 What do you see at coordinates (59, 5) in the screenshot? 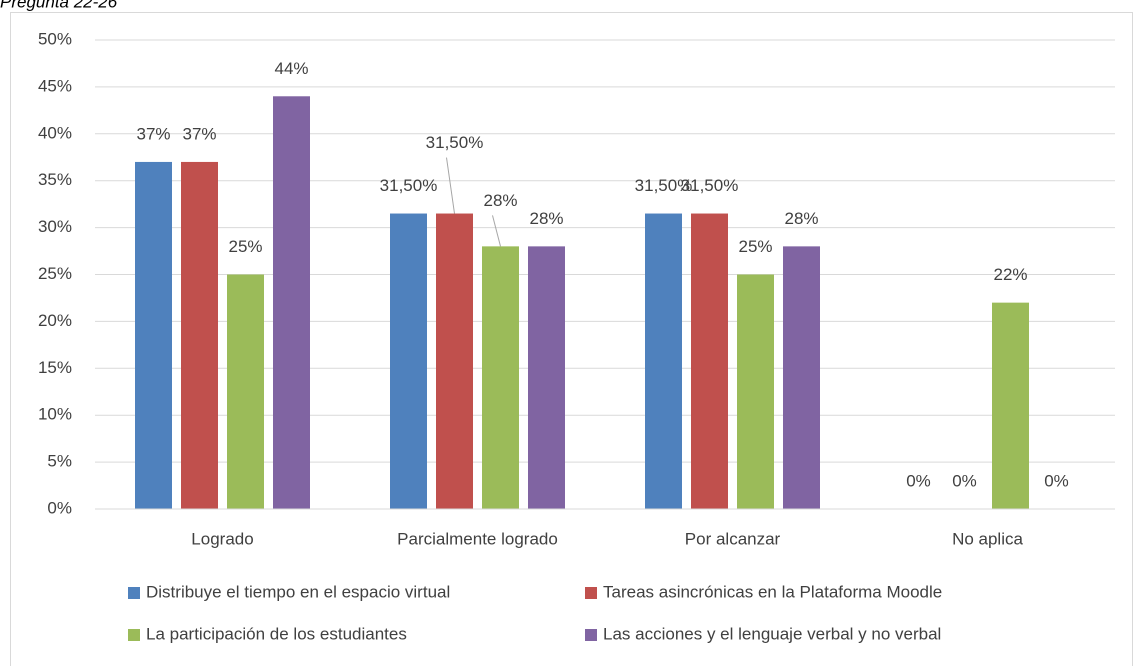
I see `chart-title: Pregunta 22-26` at bounding box center [59, 5].